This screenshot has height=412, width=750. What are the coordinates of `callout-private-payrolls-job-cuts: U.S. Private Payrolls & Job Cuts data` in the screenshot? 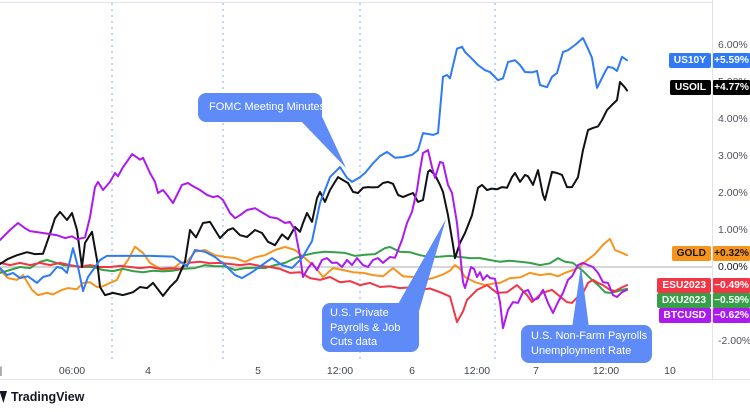 It's located at (370, 327).